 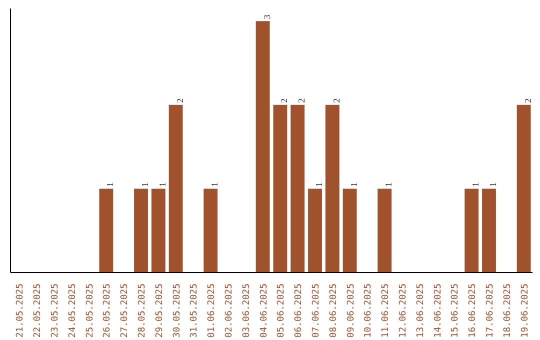 What do you see at coordinates (267, 17) in the screenshot?
I see `data-label: 3` at bounding box center [267, 17].